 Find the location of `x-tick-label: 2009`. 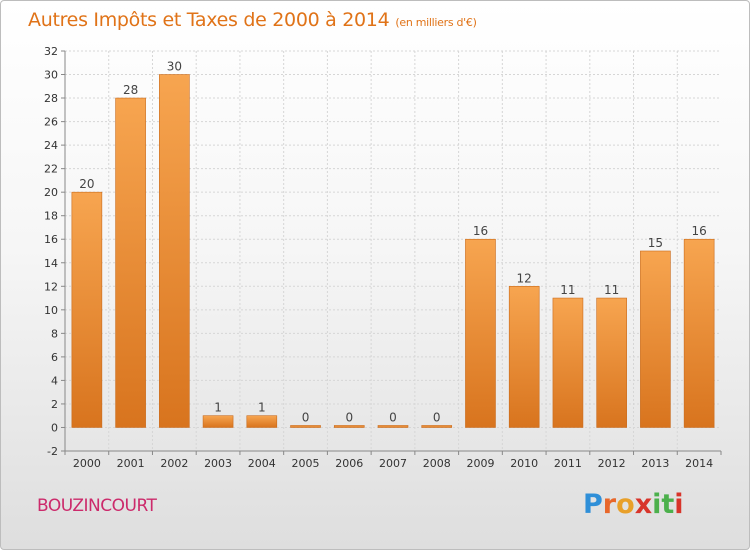

x-tick-label: 2009 is located at coordinates (480, 463).